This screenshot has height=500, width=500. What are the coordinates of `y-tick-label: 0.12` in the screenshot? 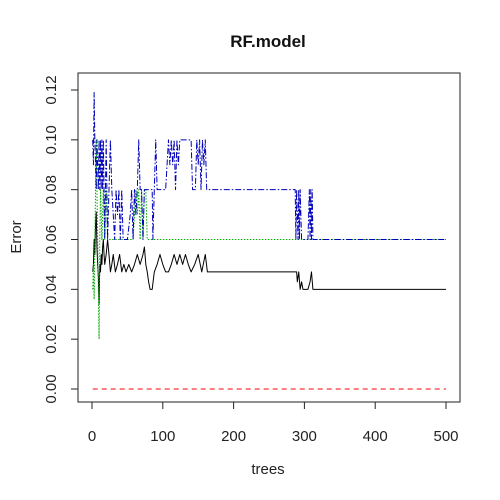 It's located at (51, 89).